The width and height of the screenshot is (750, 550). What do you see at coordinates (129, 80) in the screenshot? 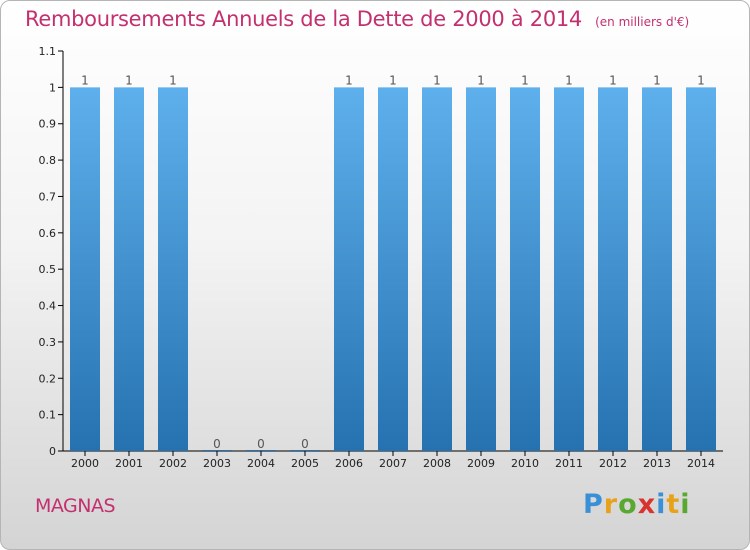
I see `data-label-2001: 1` at bounding box center [129, 80].